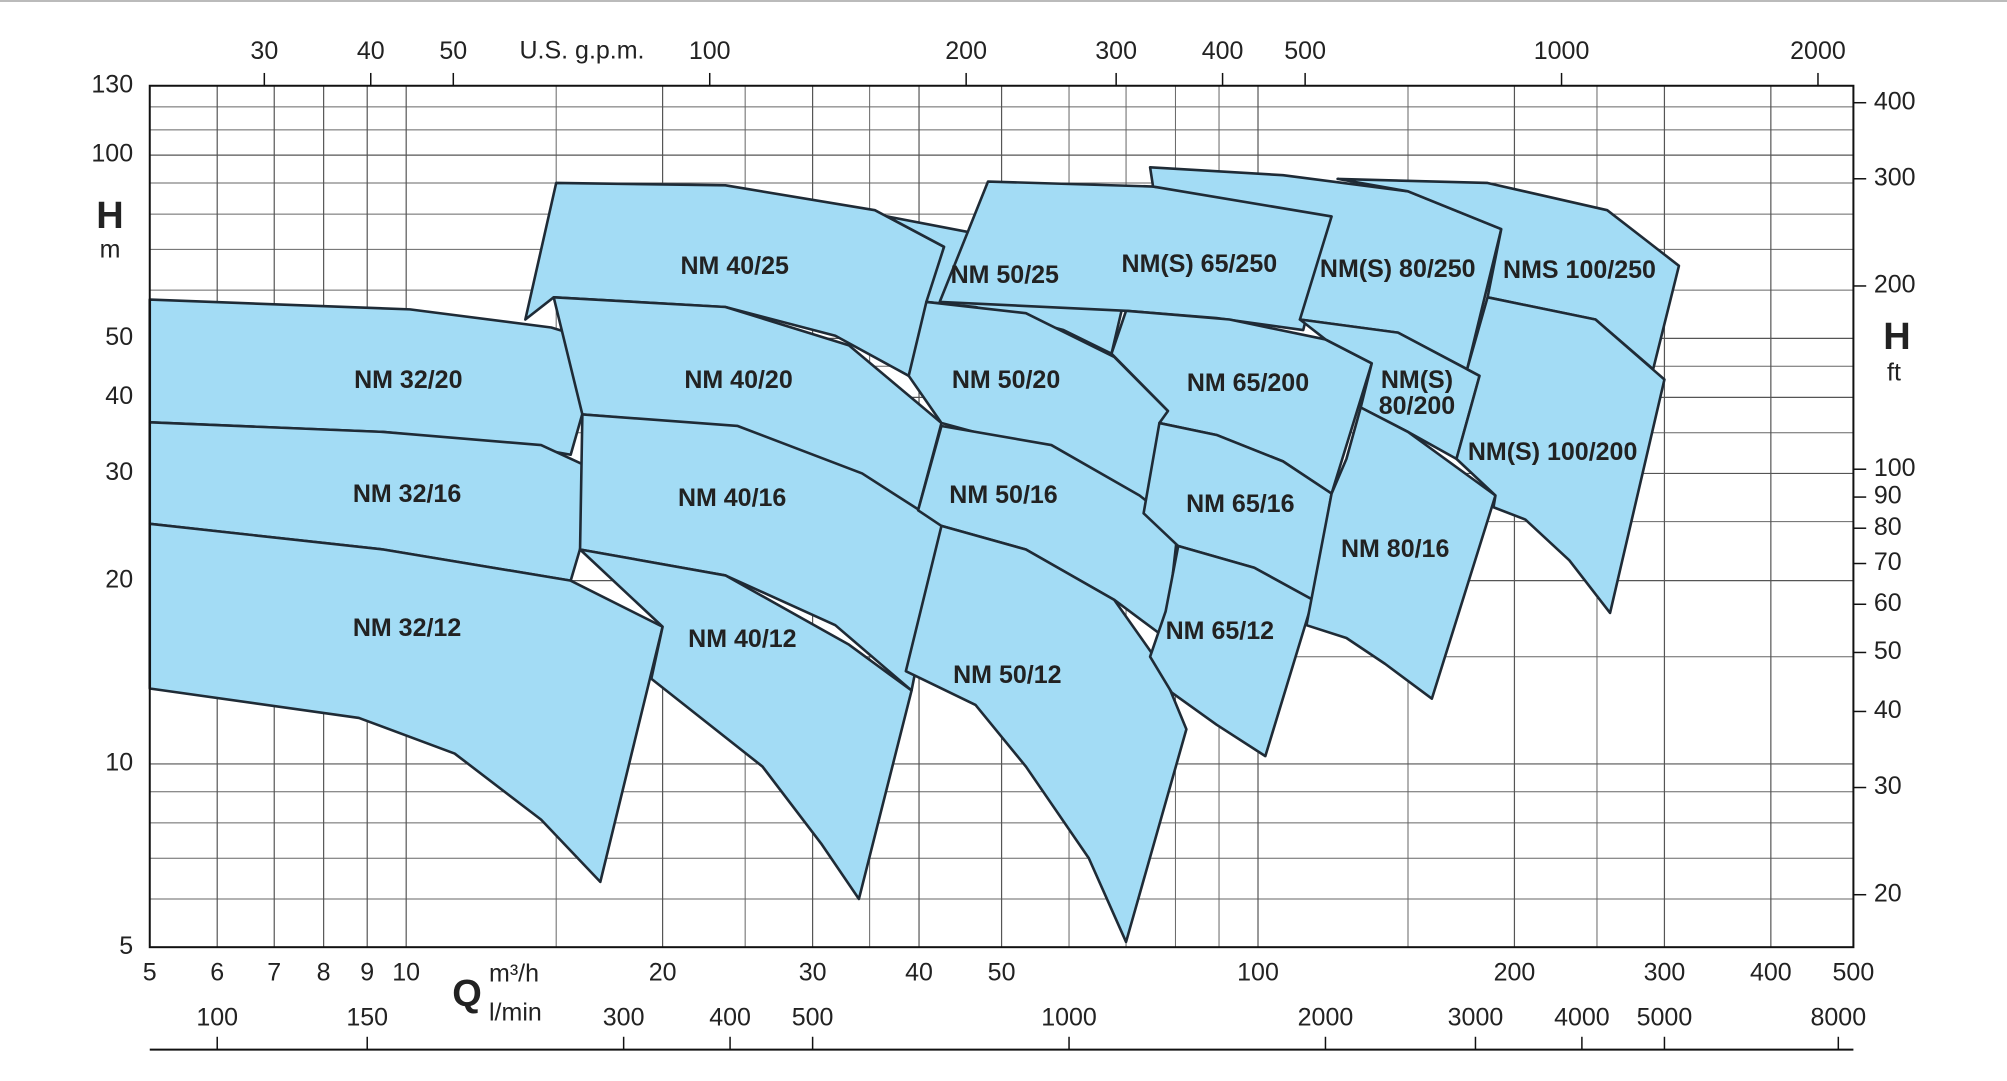  I want to click on x-tick-label: 200, so click(1515, 973).